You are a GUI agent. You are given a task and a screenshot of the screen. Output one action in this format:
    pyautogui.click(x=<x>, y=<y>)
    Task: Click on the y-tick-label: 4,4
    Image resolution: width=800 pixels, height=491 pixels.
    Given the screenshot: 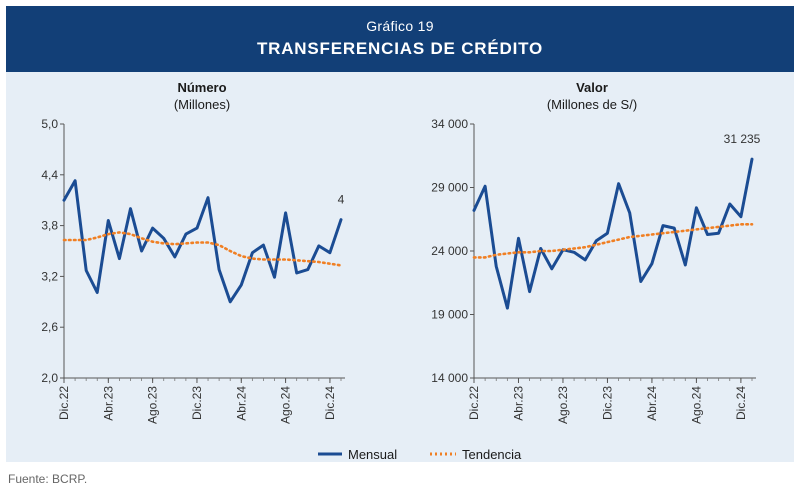 What is the action you would take?
    pyautogui.click(x=49, y=175)
    